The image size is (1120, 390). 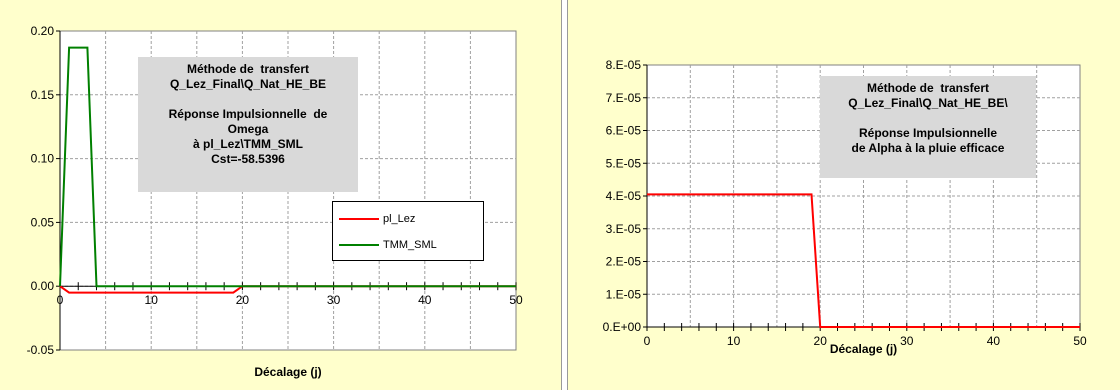 What do you see at coordinates (248, 129) in the screenshot?
I see `annotation-line: Omega` at bounding box center [248, 129].